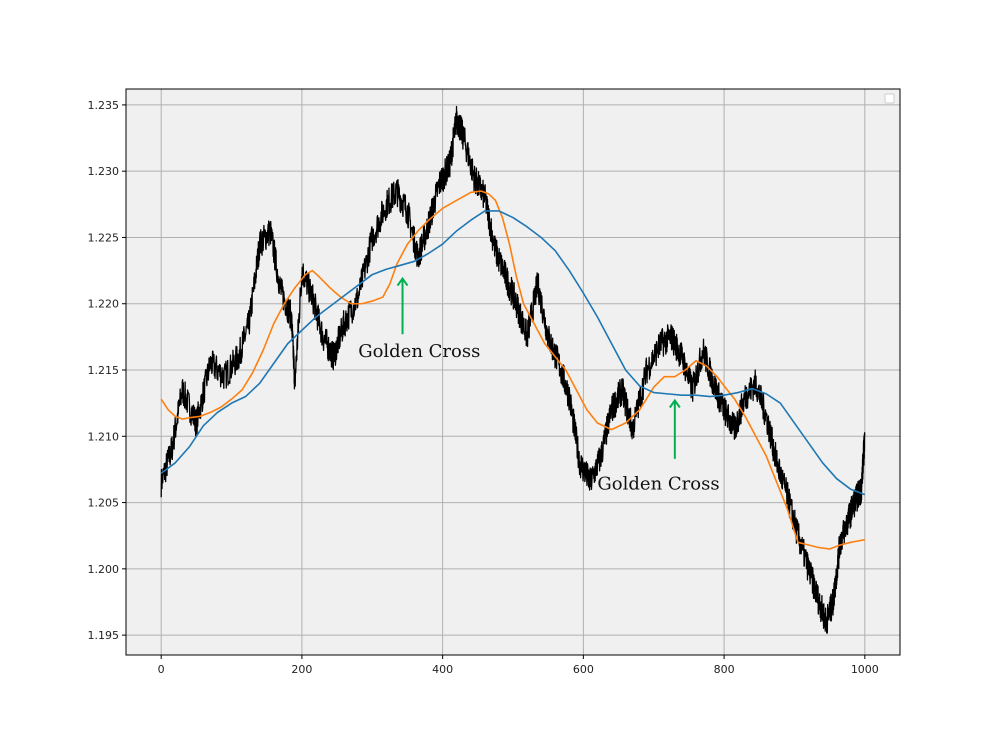 Image resolution: width=1000 pixels, height=736 pixels. Describe the element at coordinates (865, 669) in the screenshot. I see `x-tick-label: 1000` at that location.